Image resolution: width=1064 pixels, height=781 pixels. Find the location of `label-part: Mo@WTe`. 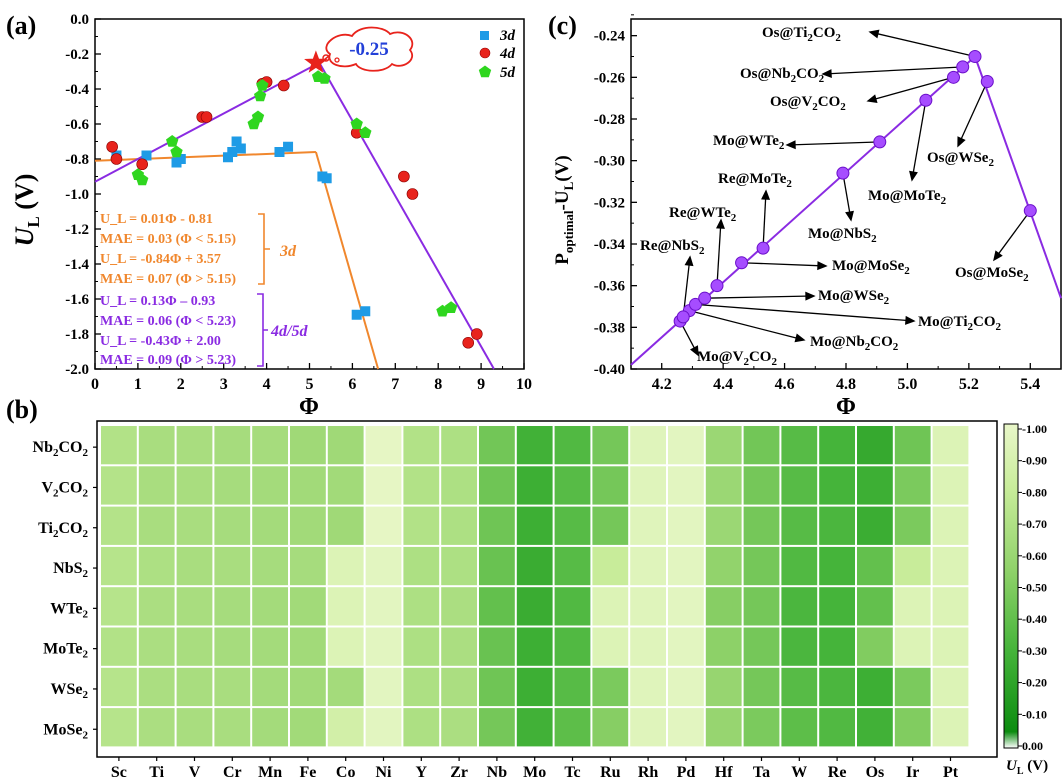

label-part: Mo@WTe is located at coordinates (746, 141).